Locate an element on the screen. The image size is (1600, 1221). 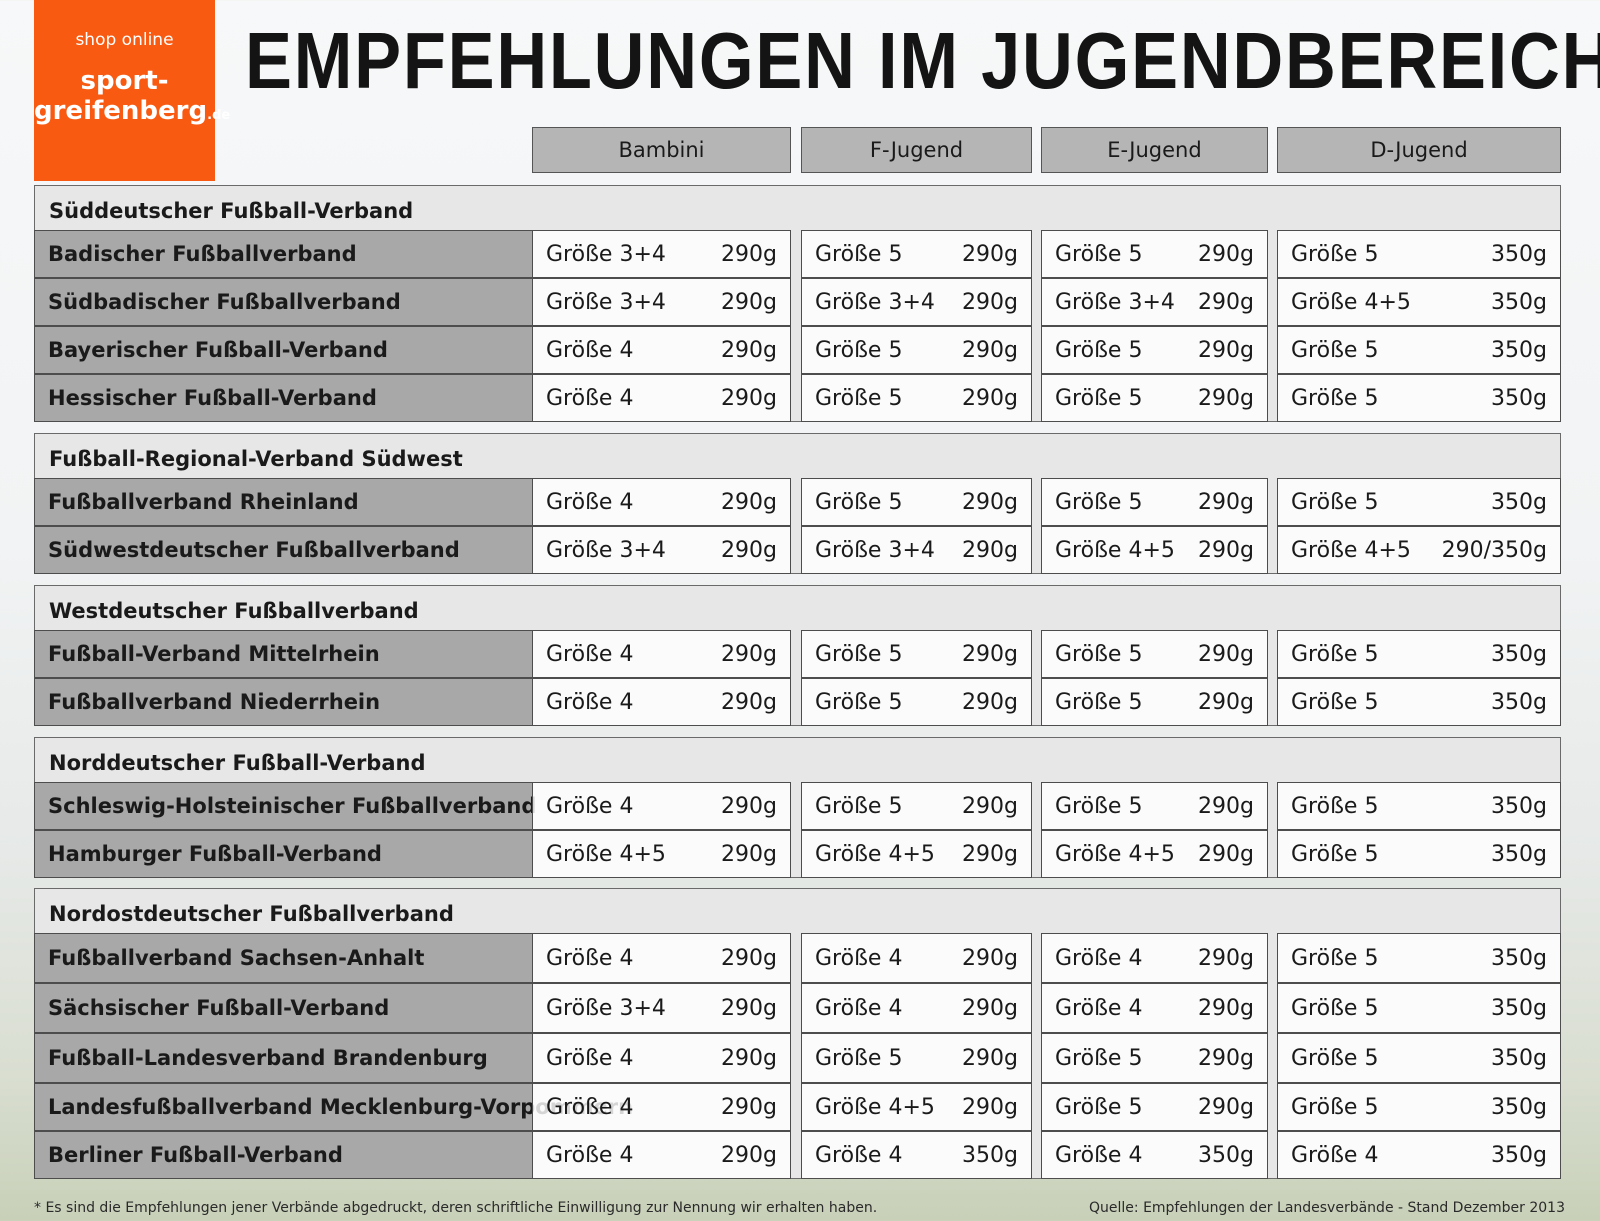
cell-bambini: Größe 3+4 290g is located at coordinates (661, 302).